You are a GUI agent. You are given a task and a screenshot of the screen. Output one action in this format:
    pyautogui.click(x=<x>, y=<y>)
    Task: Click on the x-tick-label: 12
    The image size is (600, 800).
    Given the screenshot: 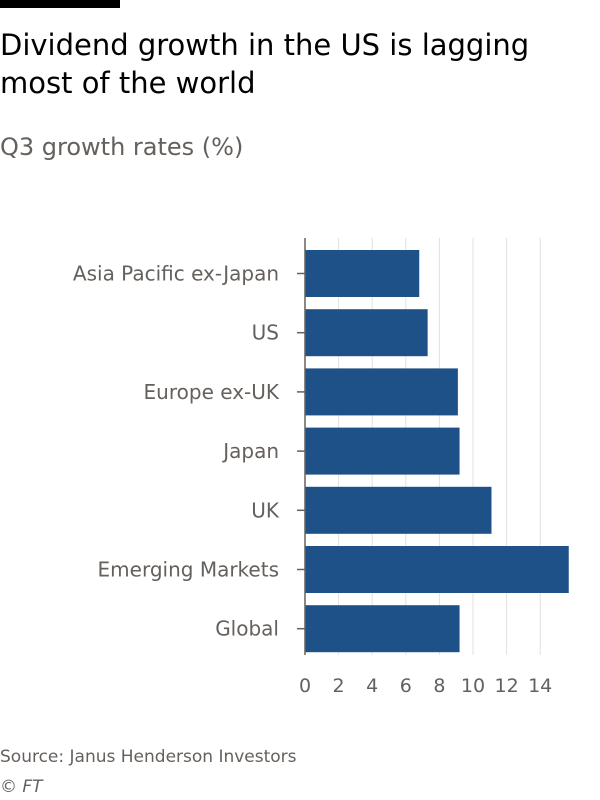 What is the action you would take?
    pyautogui.click(x=507, y=686)
    